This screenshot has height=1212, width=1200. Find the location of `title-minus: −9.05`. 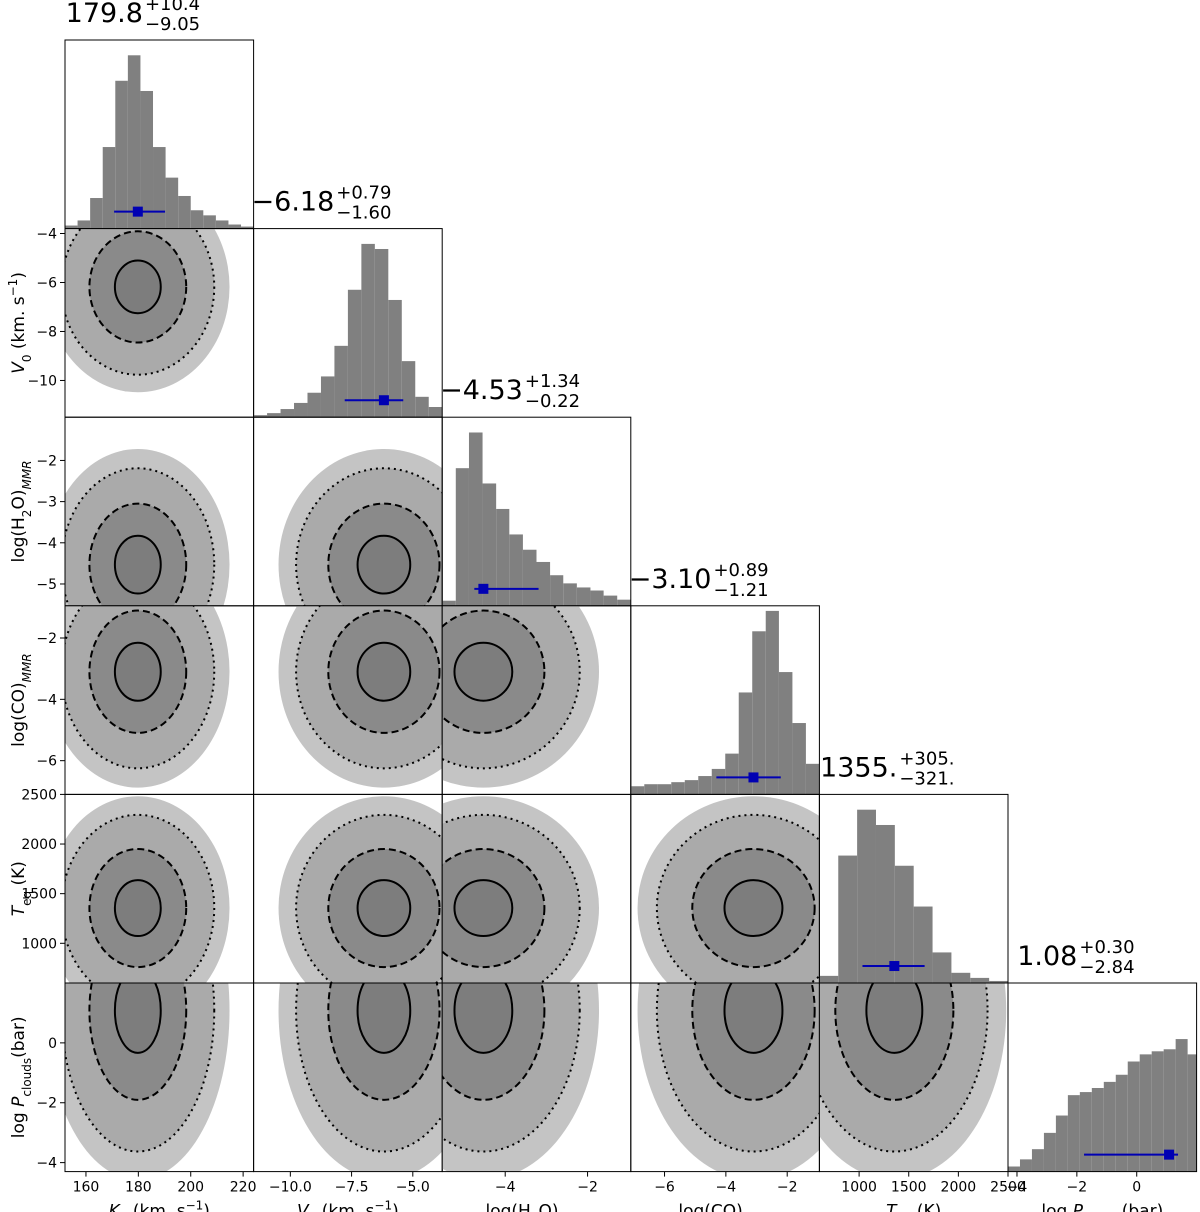

title-minus: −9.05 is located at coordinates (172, 24).